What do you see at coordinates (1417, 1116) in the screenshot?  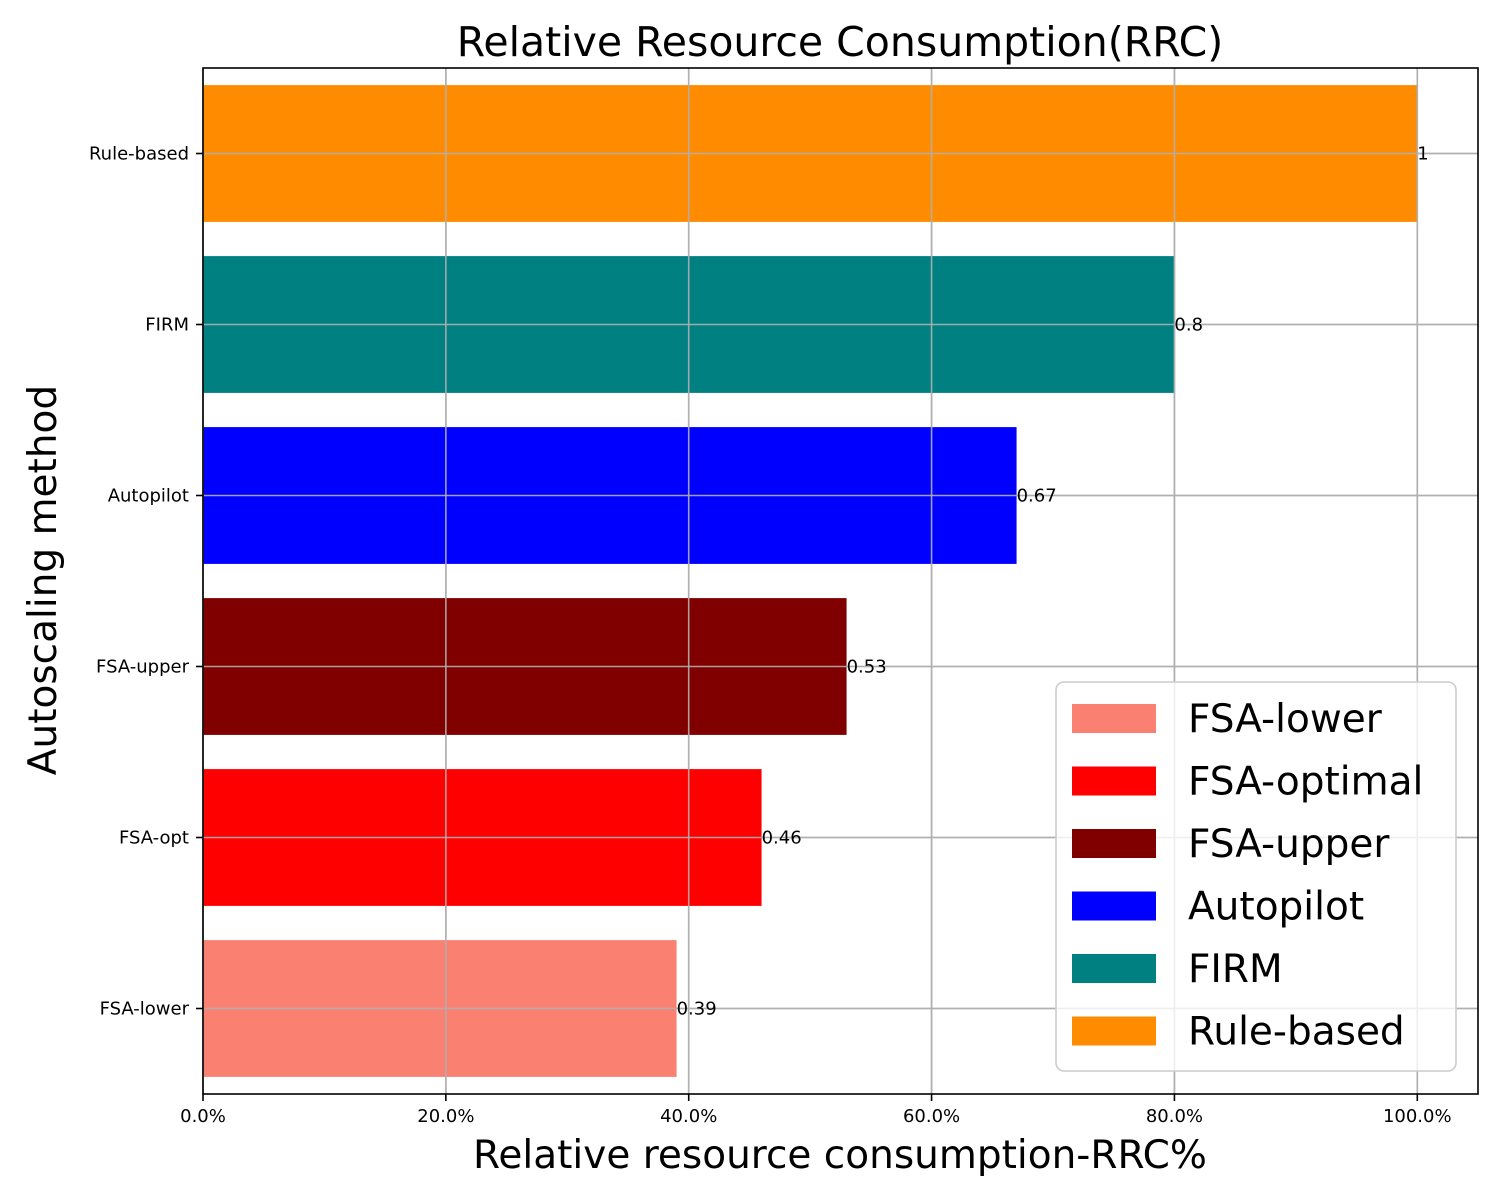 I see `x-tick-label: 100.0%` at bounding box center [1417, 1116].